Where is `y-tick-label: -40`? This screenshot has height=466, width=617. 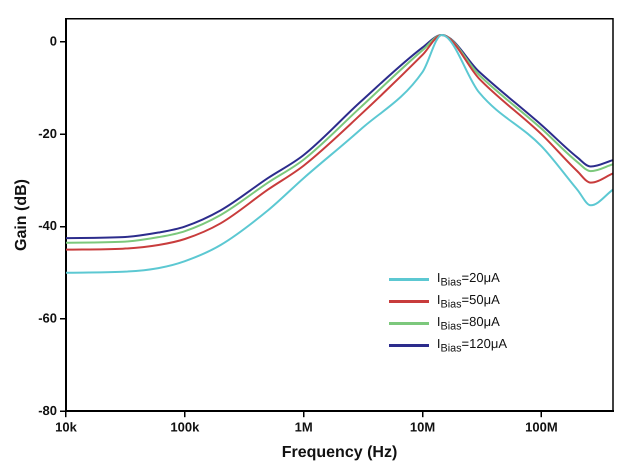 y-tick-label: -40 is located at coordinates (47, 226).